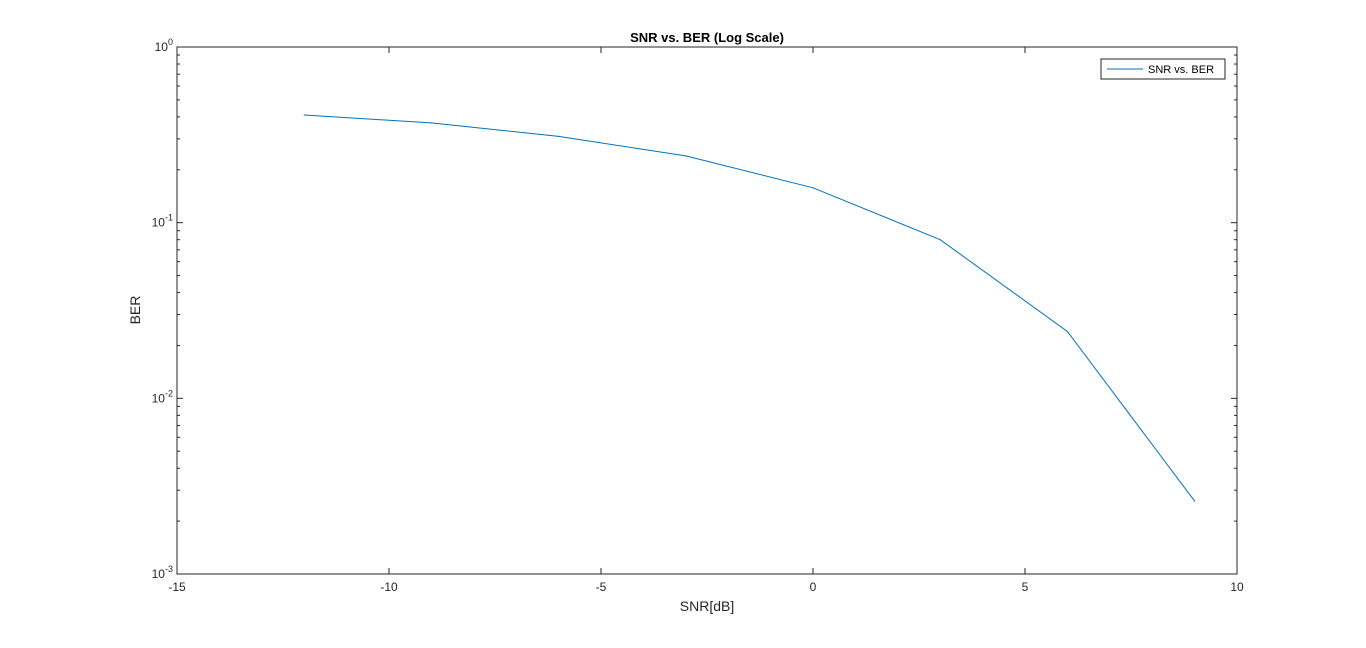 The width and height of the screenshot is (1366, 648). What do you see at coordinates (707, 606) in the screenshot?
I see `x-axis-label: SNR[dB]` at bounding box center [707, 606].